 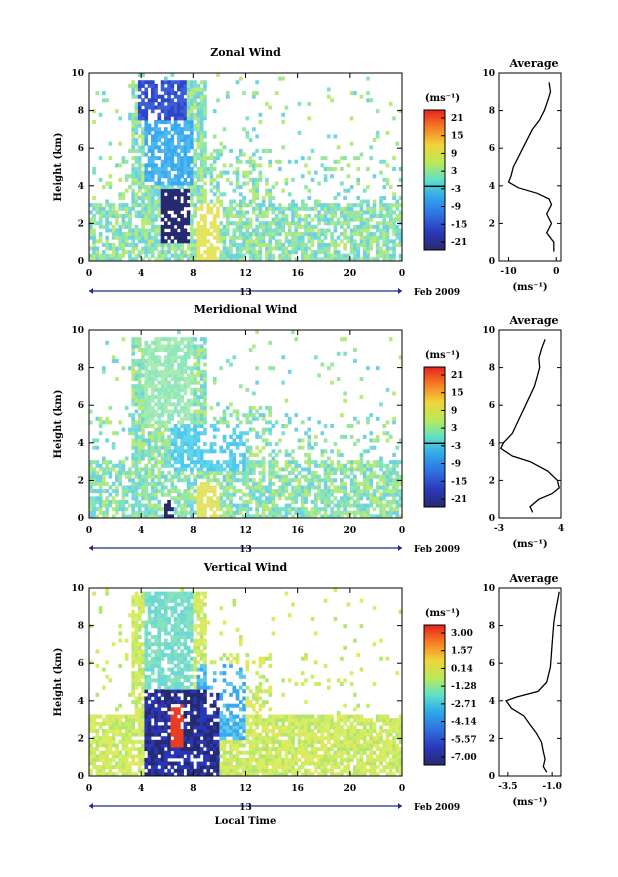 I want to click on date-bar-arrow-right, so click(x=400, y=548).